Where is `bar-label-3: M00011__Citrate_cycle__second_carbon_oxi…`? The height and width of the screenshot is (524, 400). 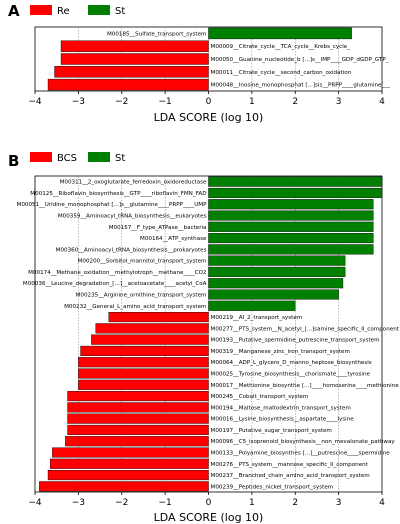
bar-label-3: M00011__Citrate_cycle__second_carbon_oxi… is located at coordinates (281, 73).